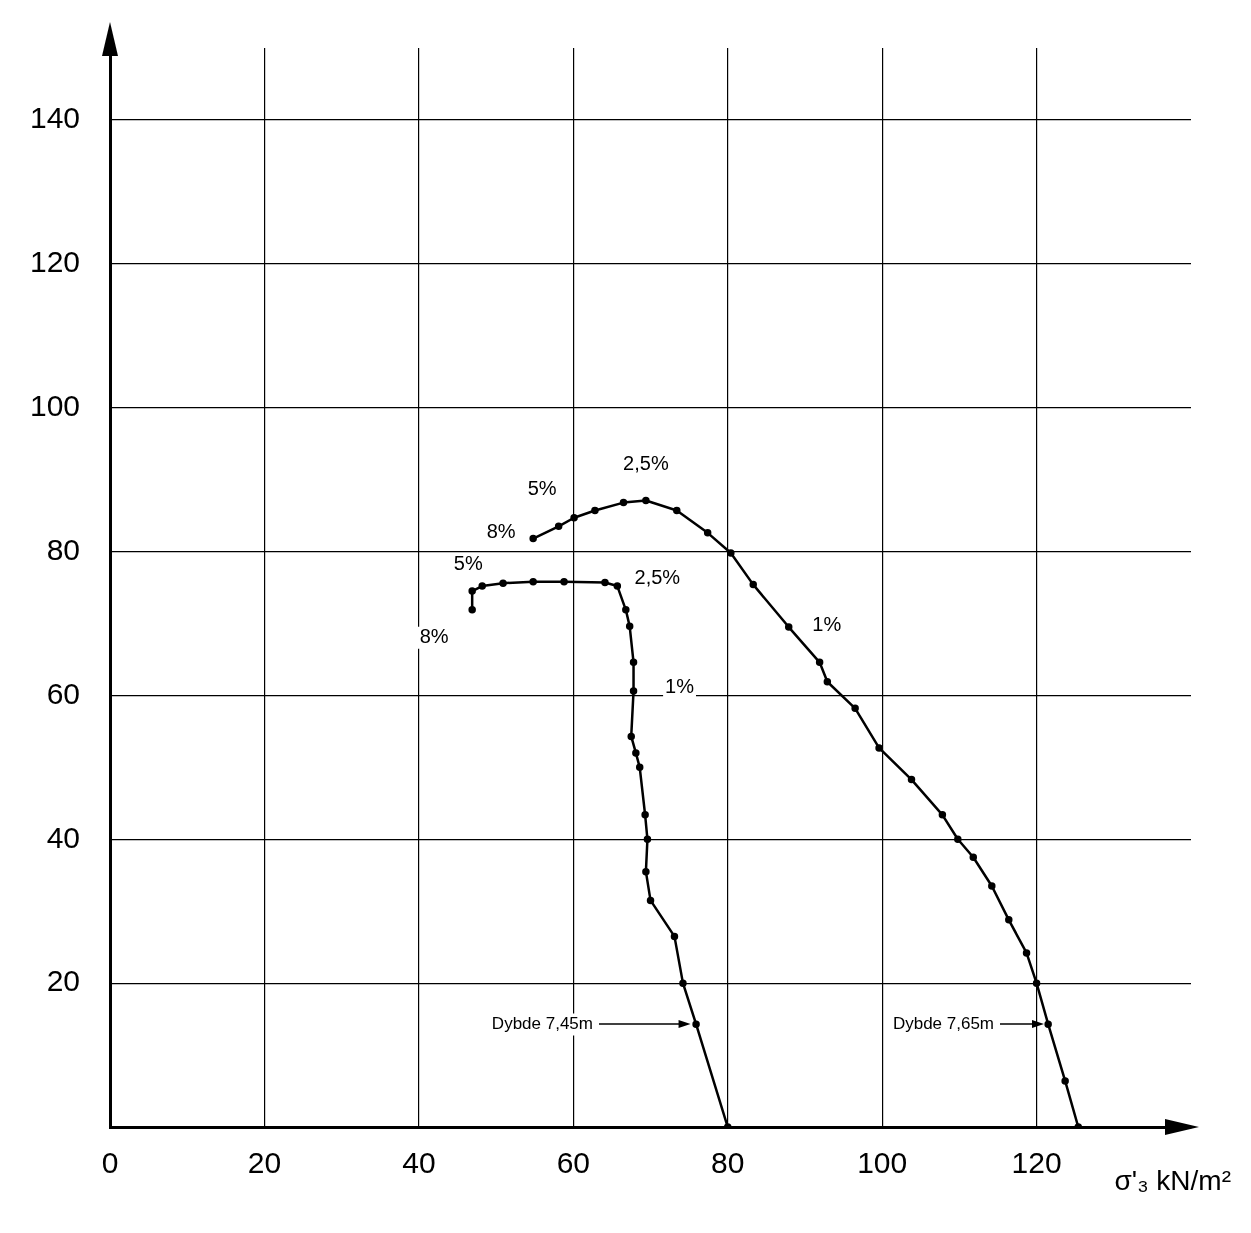 This screenshot has height=1233, width=1251. I want to click on y-tick-label: 20, so click(63, 981).